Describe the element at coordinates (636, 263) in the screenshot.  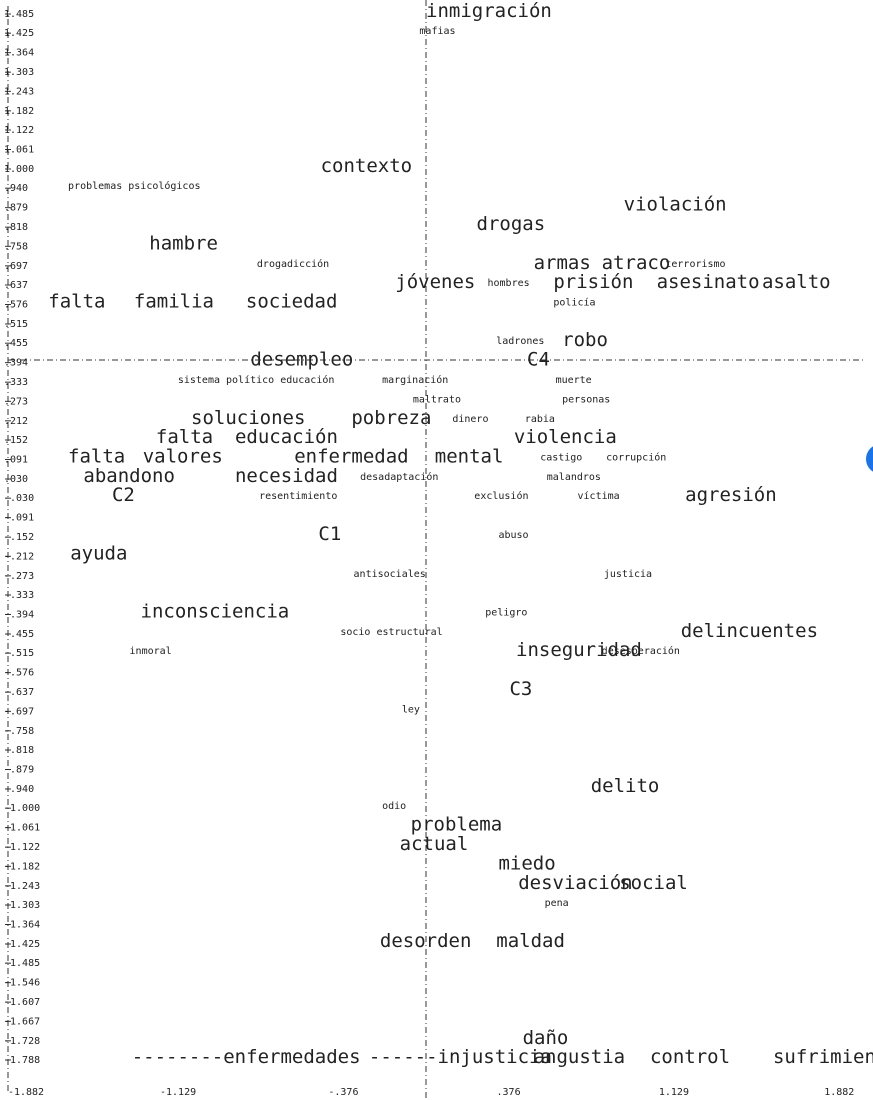
I see `word-point: atraco` at that location.